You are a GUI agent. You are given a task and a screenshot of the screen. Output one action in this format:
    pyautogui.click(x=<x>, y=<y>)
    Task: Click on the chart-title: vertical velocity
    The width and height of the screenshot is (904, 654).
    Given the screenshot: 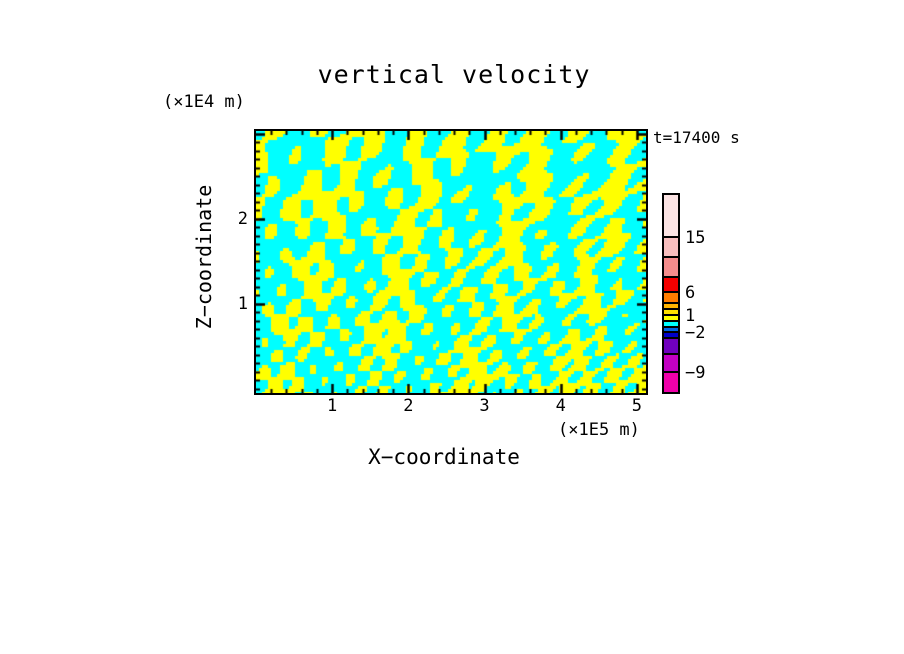 What is the action you would take?
    pyautogui.click(x=454, y=74)
    